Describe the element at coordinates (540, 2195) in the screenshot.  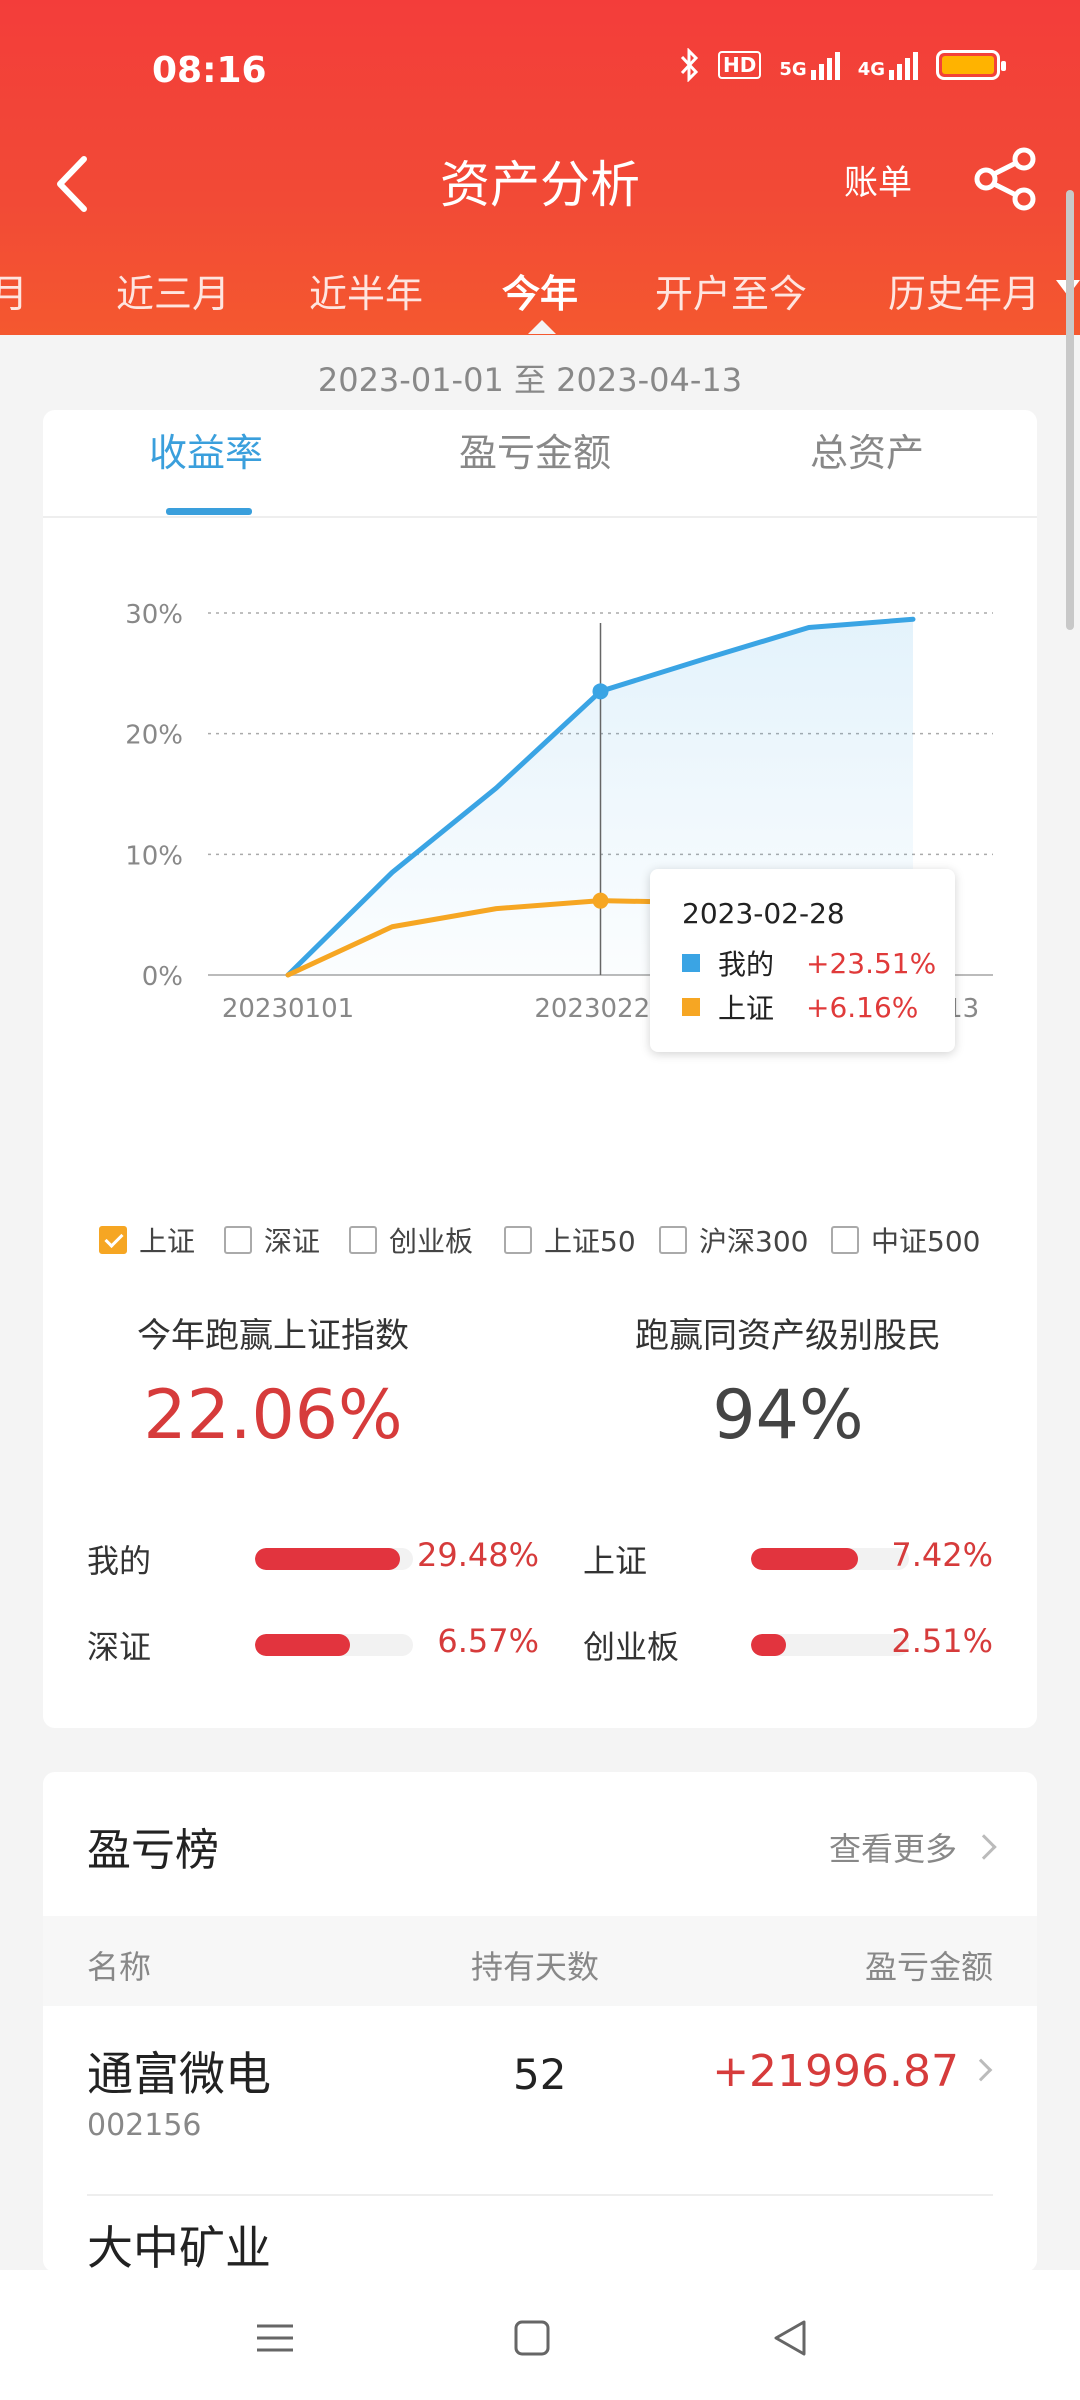
I see `divider` at that location.